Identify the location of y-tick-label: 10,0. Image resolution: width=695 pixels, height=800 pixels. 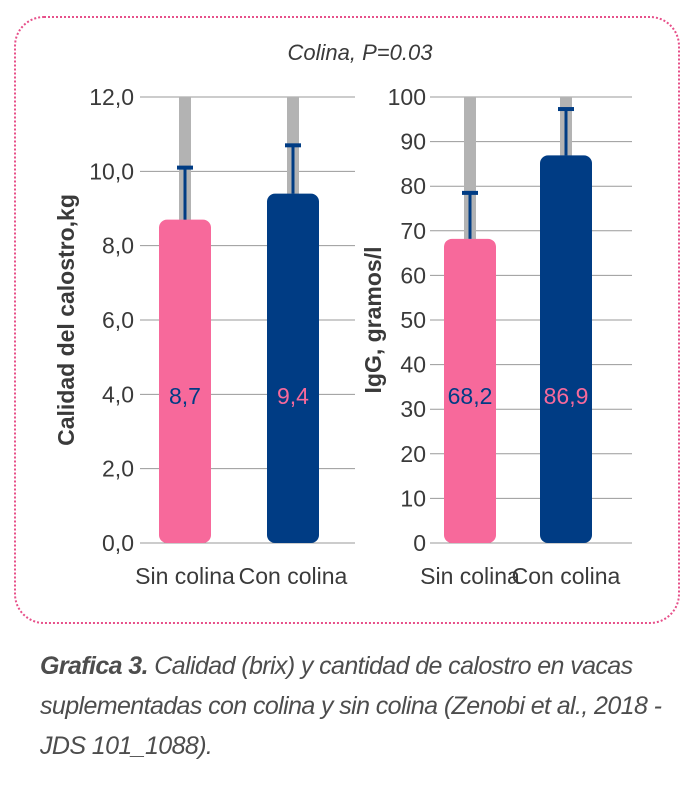
(111, 171).